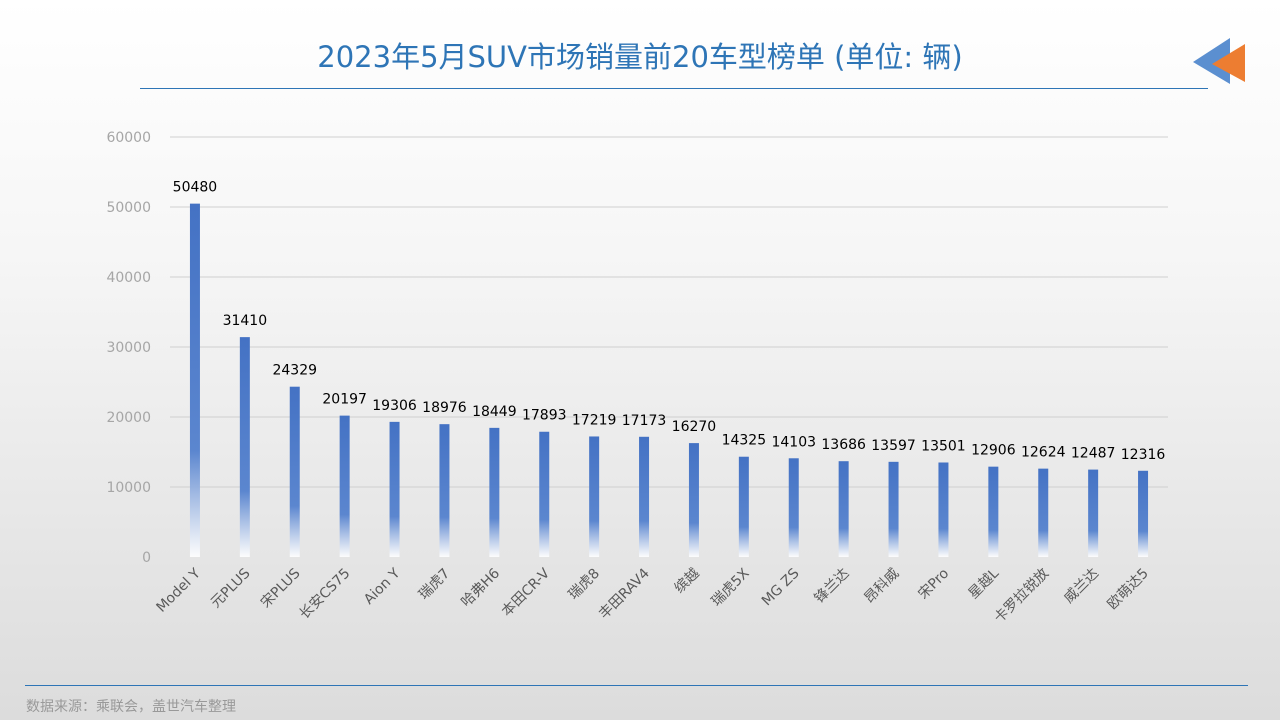  What do you see at coordinates (179, 590) in the screenshot?
I see `x-tick-label: Model Y` at bounding box center [179, 590].